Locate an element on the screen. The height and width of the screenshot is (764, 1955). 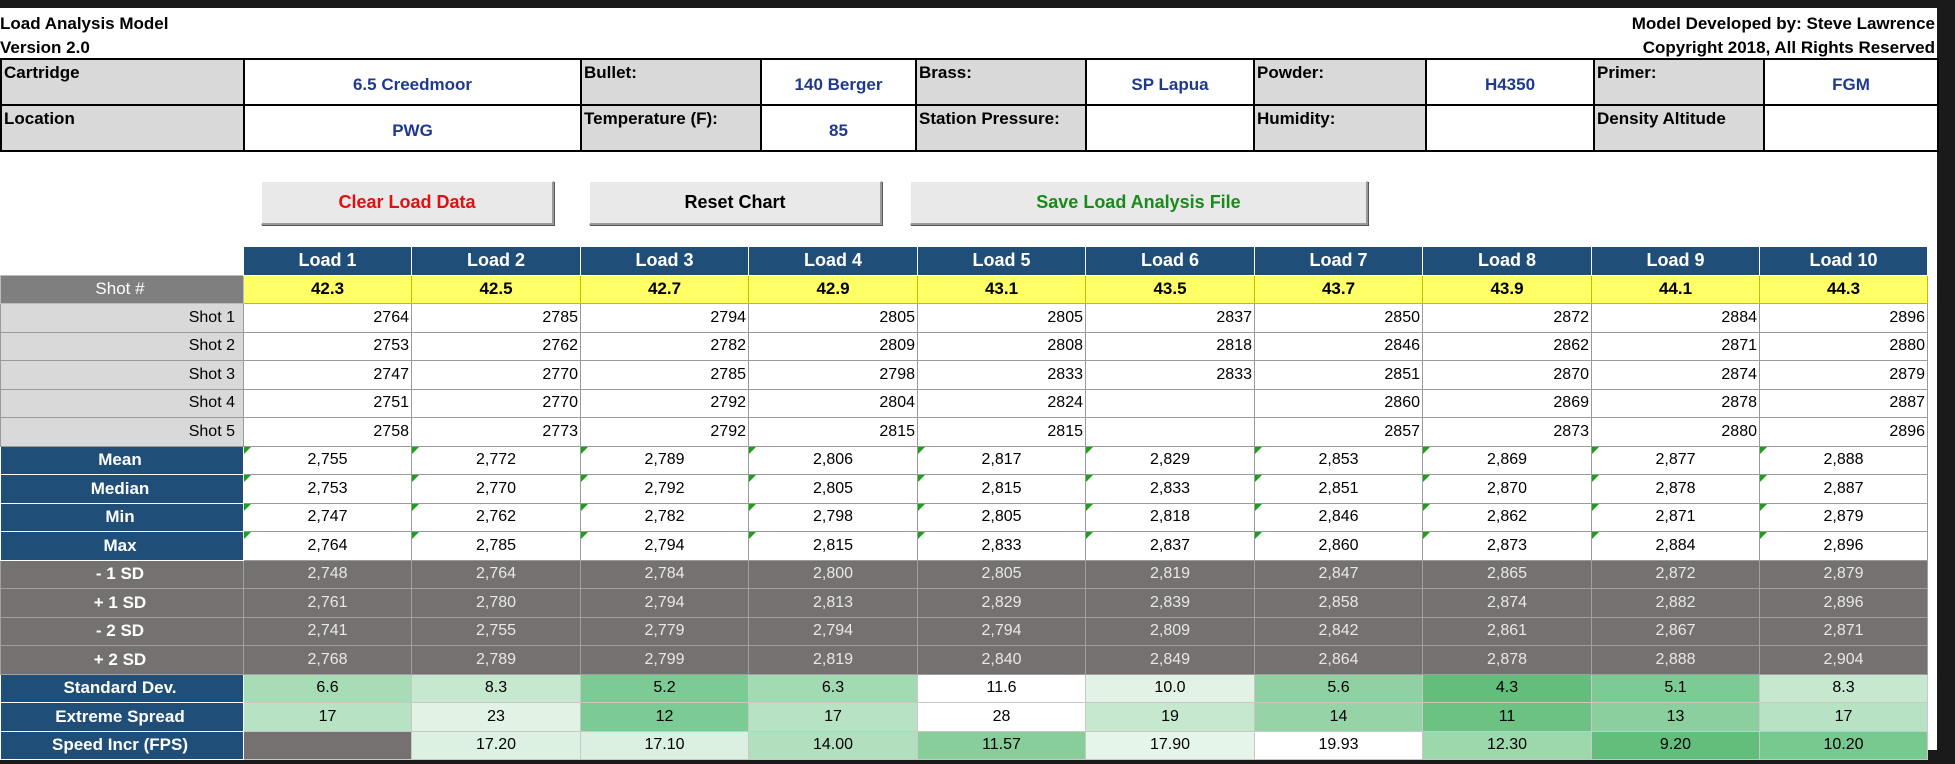
sd-cell: 2,871 is located at coordinates (1843, 631).